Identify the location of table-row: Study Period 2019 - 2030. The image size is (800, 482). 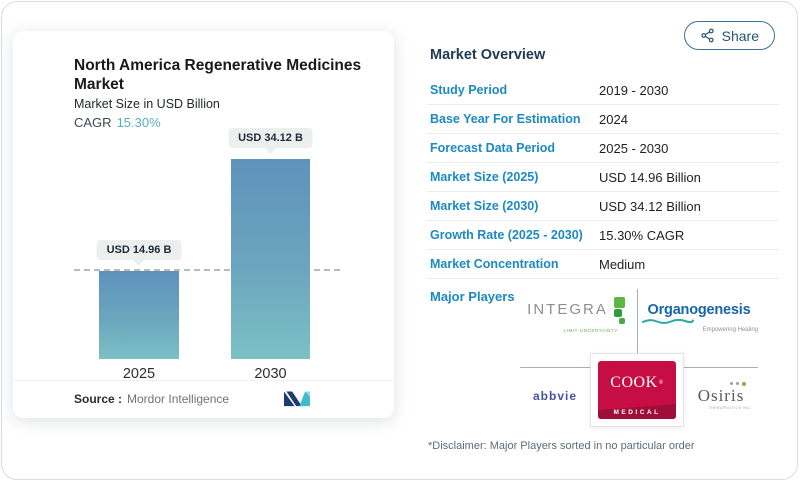
(603, 90).